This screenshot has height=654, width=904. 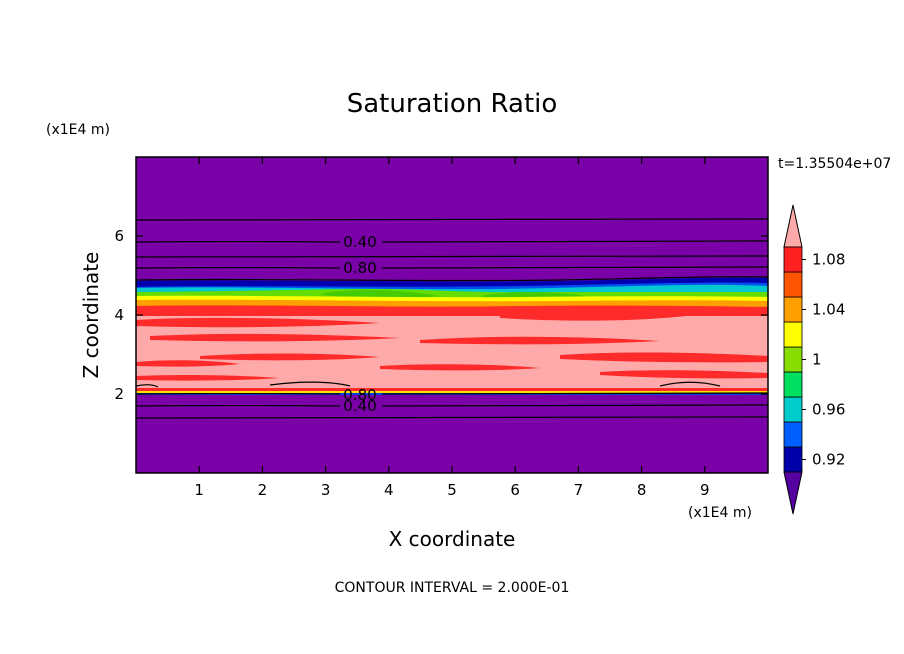 What do you see at coordinates (793, 226) in the screenshot?
I see `colorbar-extend-top` at bounding box center [793, 226].